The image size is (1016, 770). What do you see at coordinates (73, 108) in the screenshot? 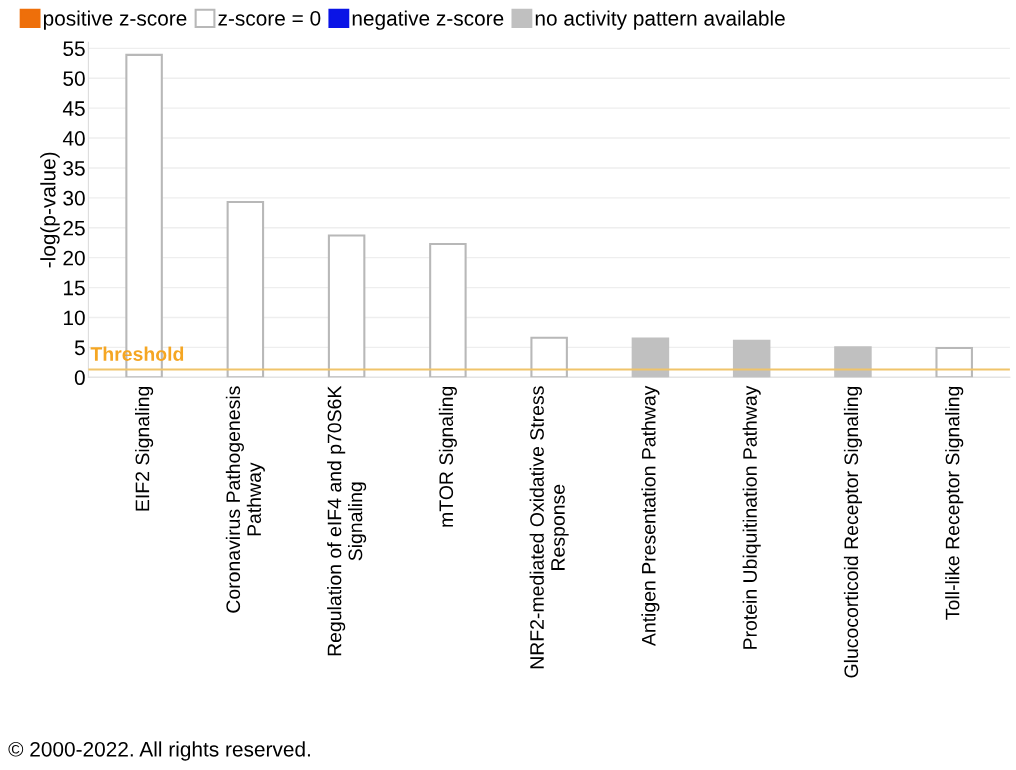
I see `y-tick-label: 45` at bounding box center [73, 108].